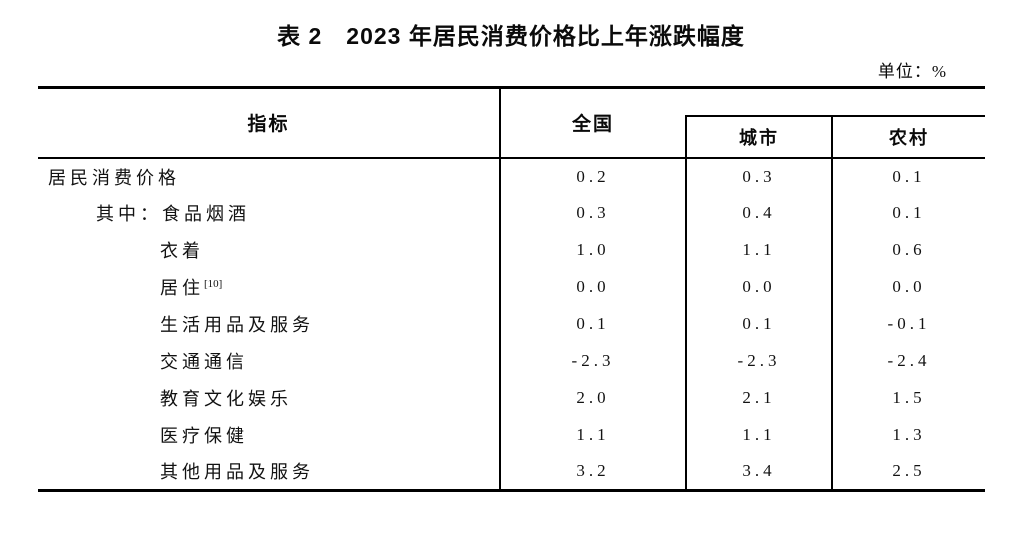 This screenshot has width=1022, height=543. What do you see at coordinates (269, 361) in the screenshot?
I see `row-label-cell: 交通通信` at bounding box center [269, 361].